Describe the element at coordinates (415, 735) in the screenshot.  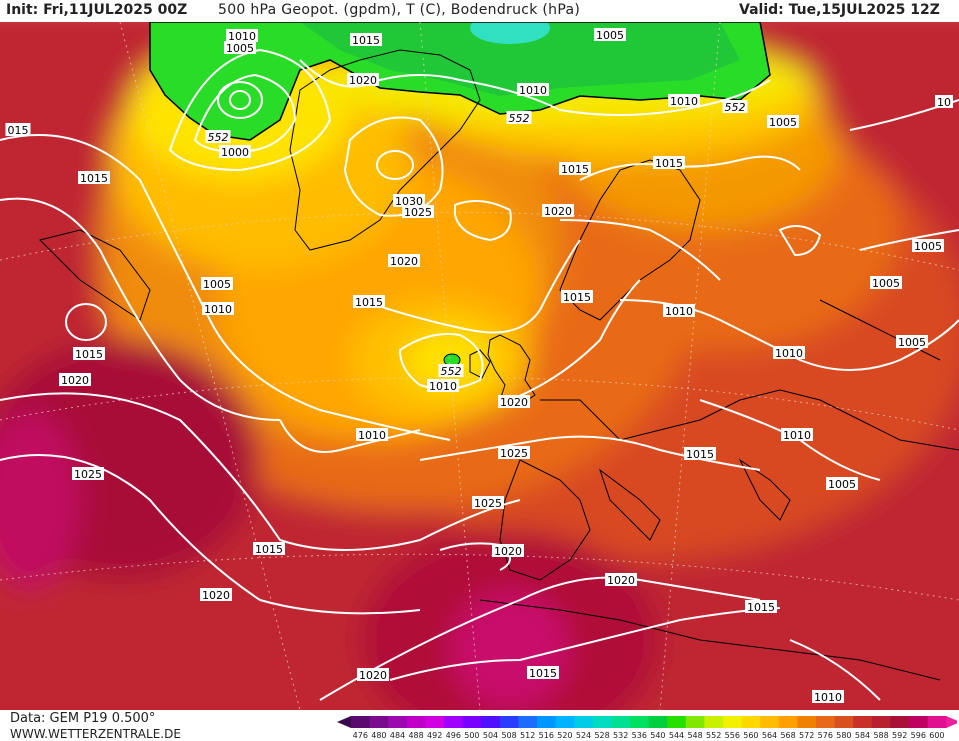
I see `scale-tick-label: 488` at that location.